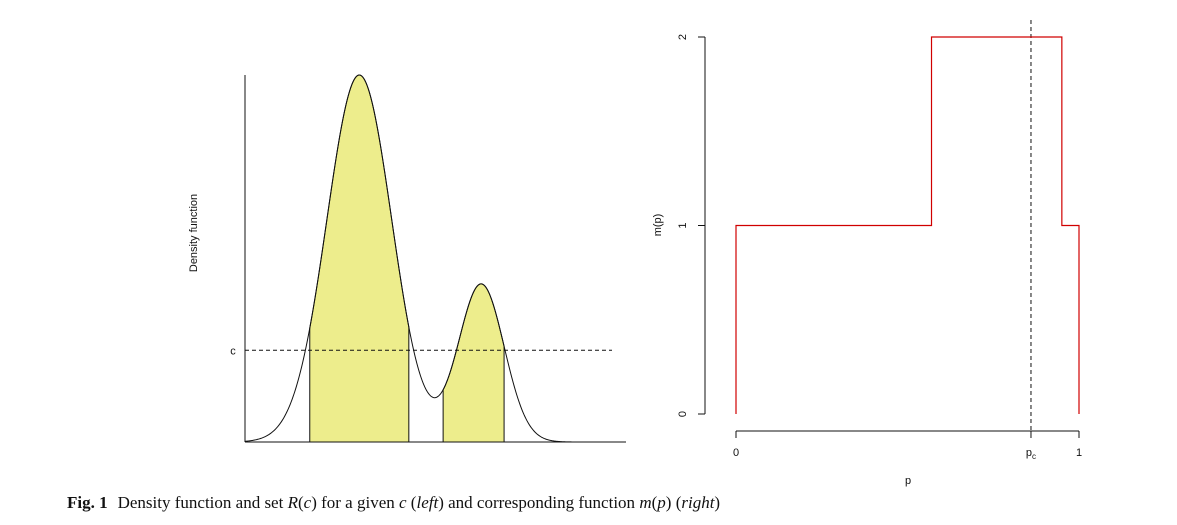 The image size is (1177, 525). I want to click on caption-math-c2: c, so click(403, 502).